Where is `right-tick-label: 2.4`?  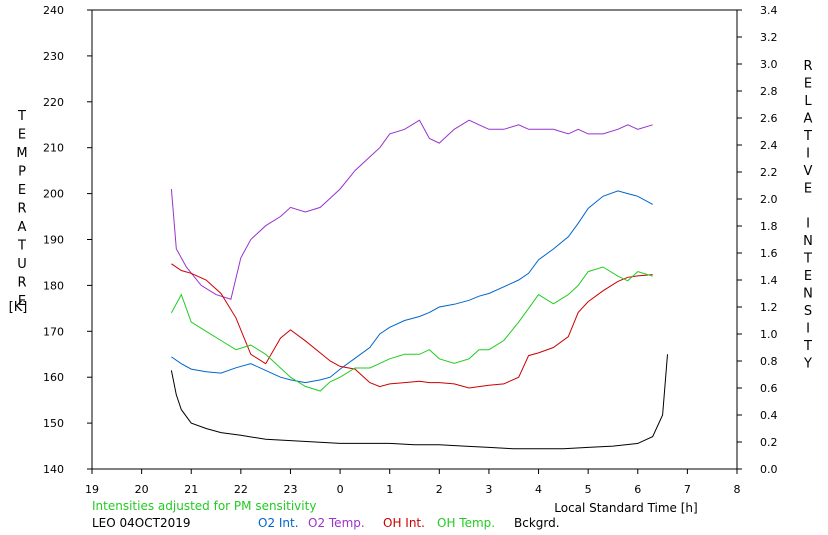 right-tick-label: 2.4 is located at coordinates (769, 145).